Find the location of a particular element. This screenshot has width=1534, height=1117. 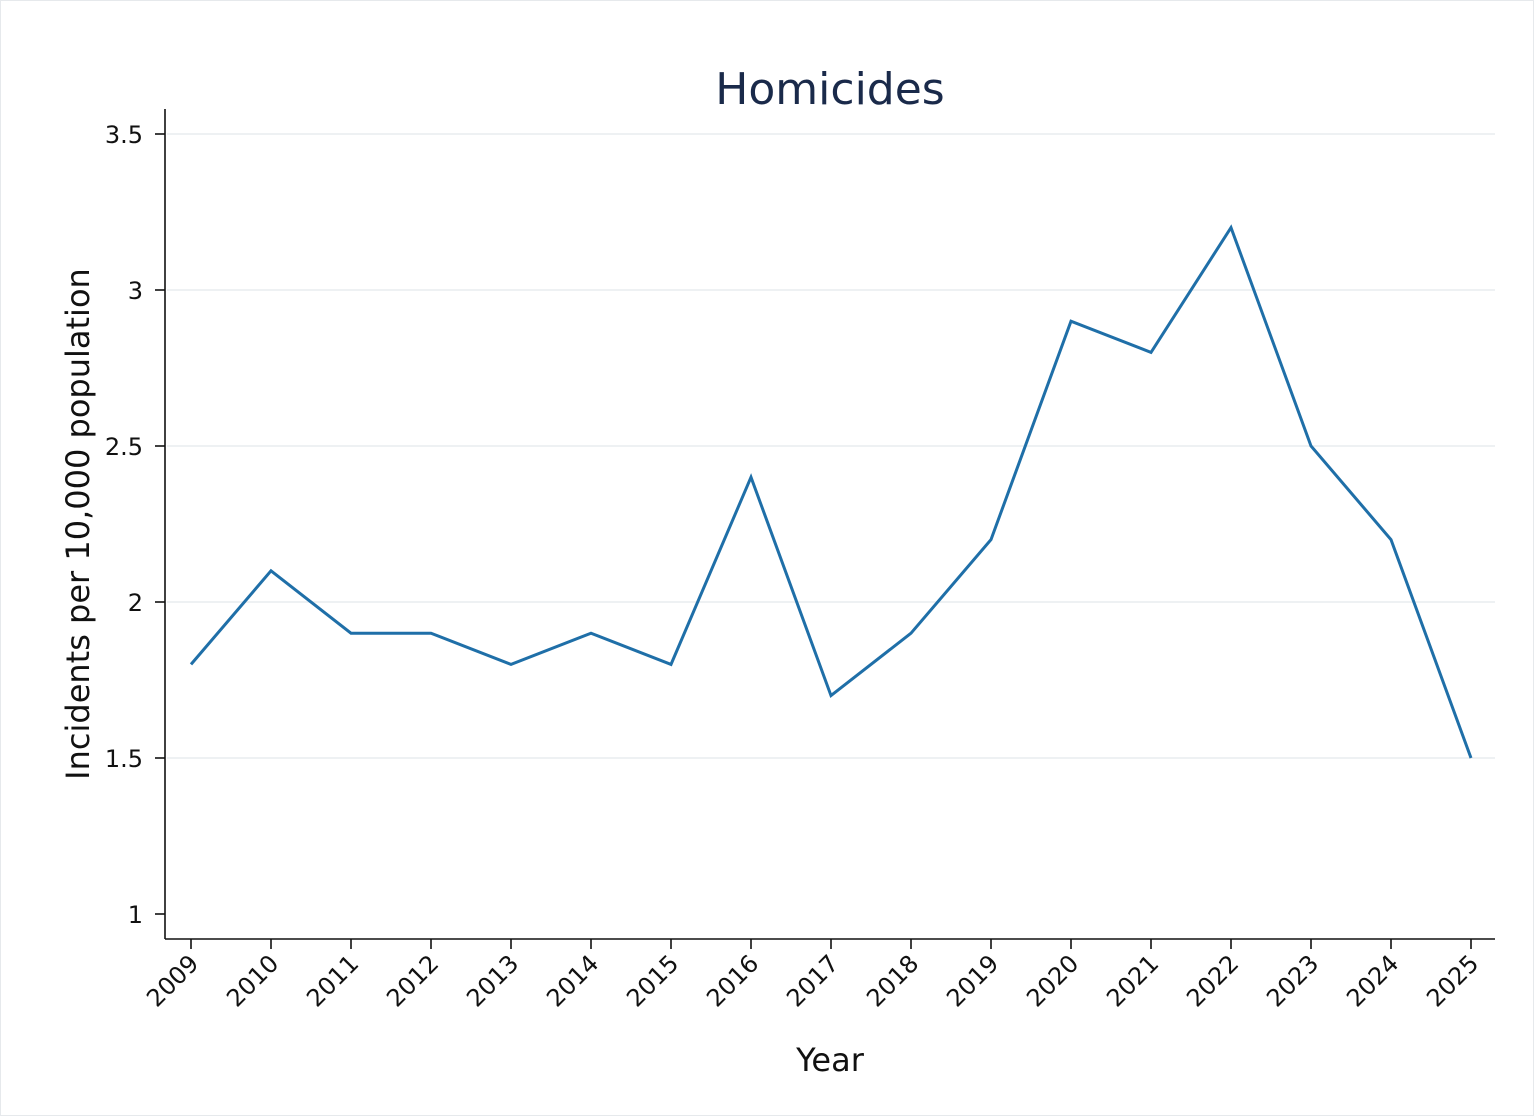

x-tick-label: 2020 is located at coordinates (1052, 980).